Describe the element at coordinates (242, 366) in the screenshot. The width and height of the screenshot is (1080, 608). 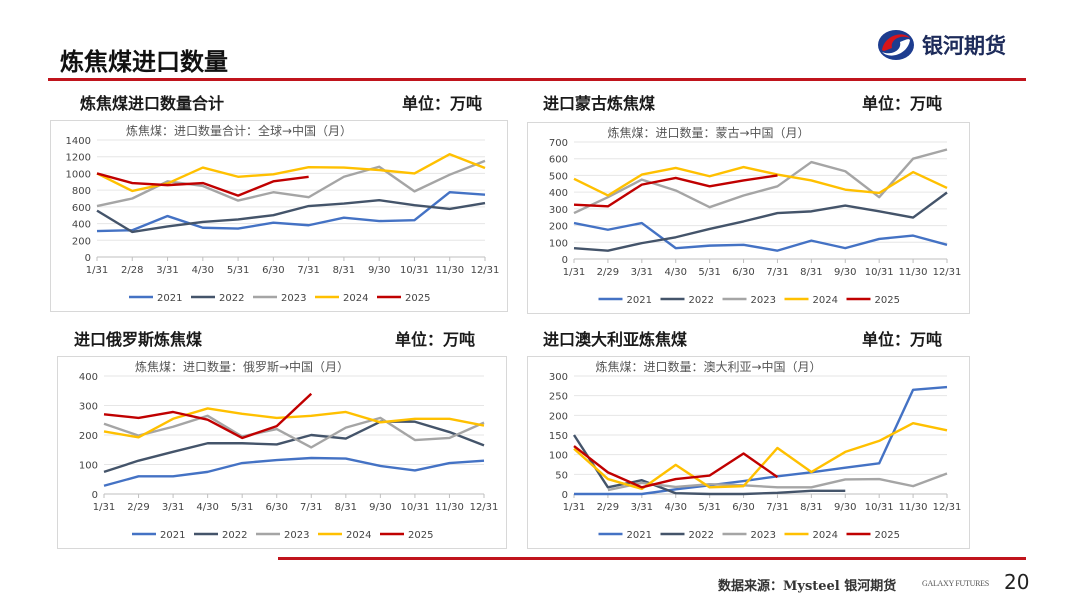
I see `chart-title: 炼焦煤：进口数量：俄罗斯→中国（月）` at that location.